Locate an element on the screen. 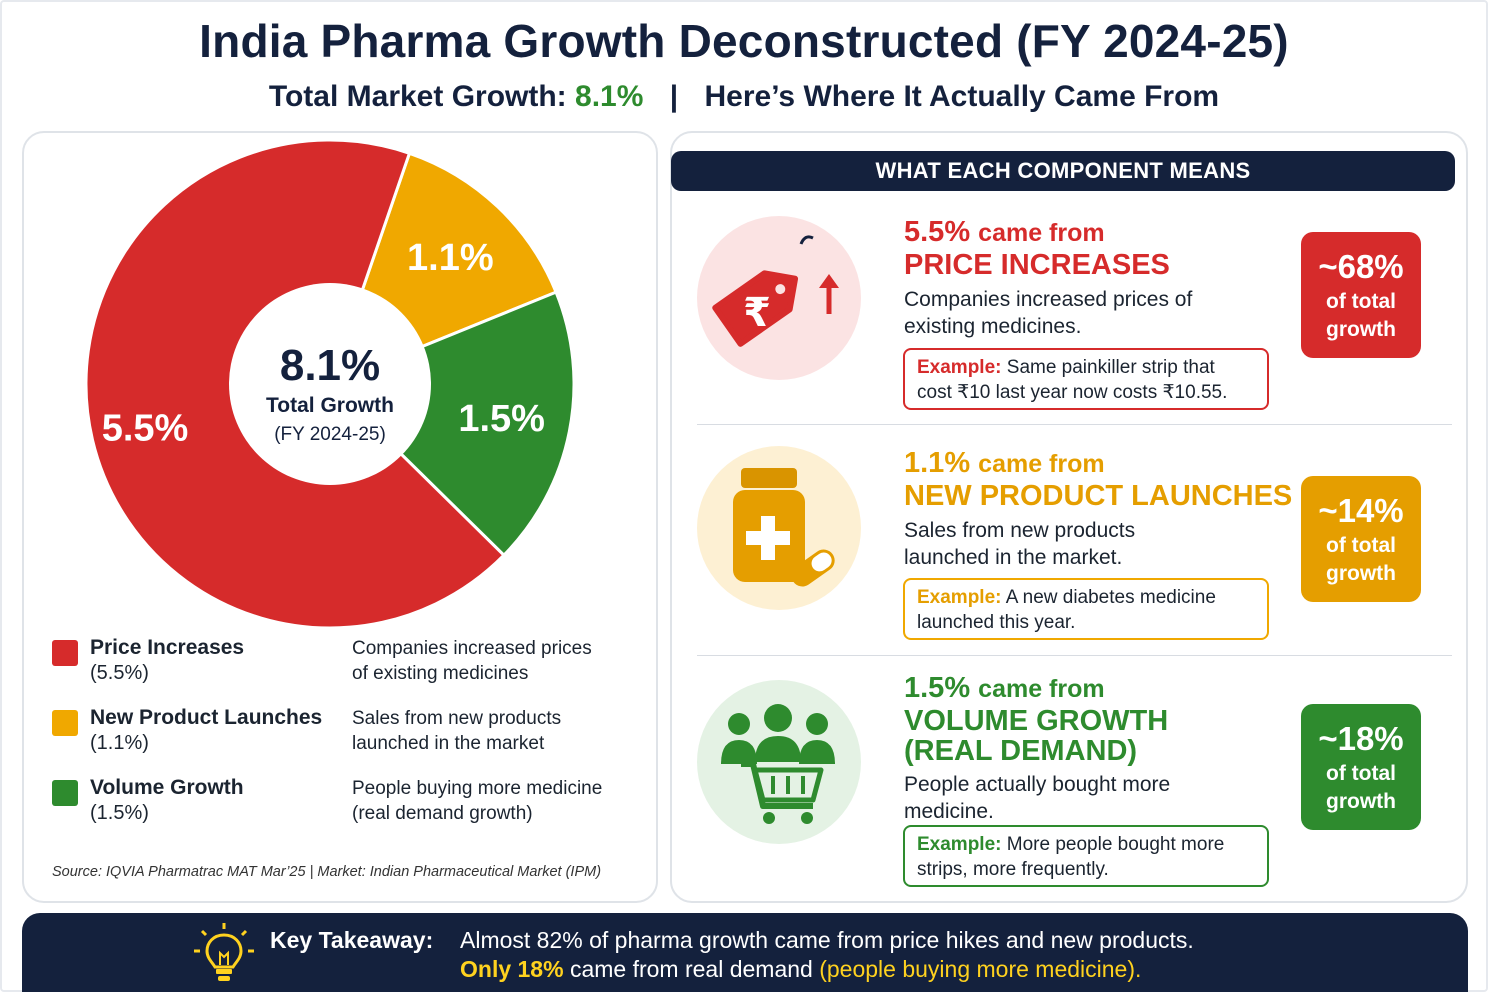 Image resolution: width=1488 pixels, height=992 pixels. legend-desc-line: of existing medicines is located at coordinates (440, 673).